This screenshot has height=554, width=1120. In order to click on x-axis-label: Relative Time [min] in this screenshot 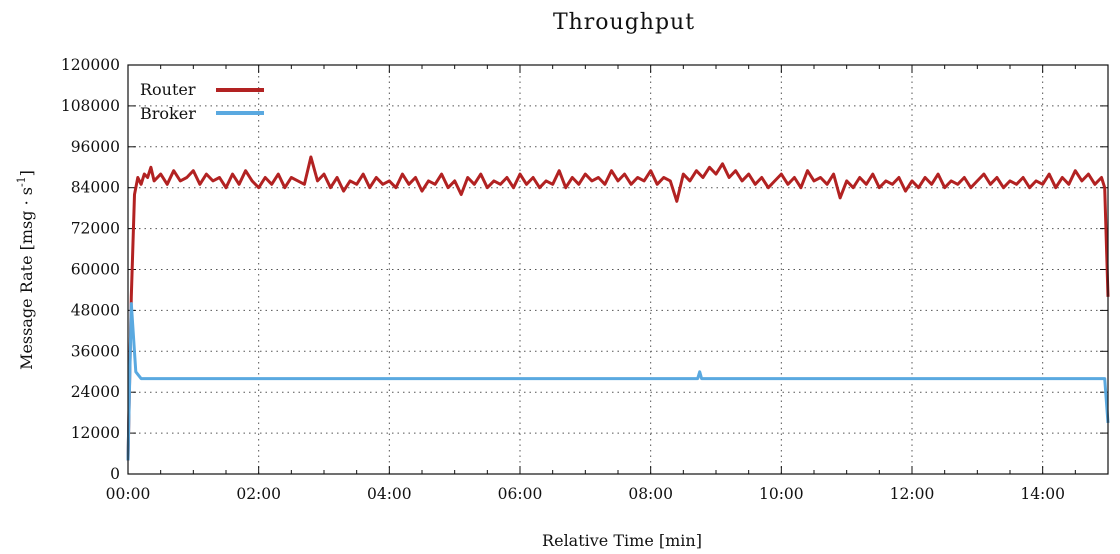, I will do `click(622, 540)`.